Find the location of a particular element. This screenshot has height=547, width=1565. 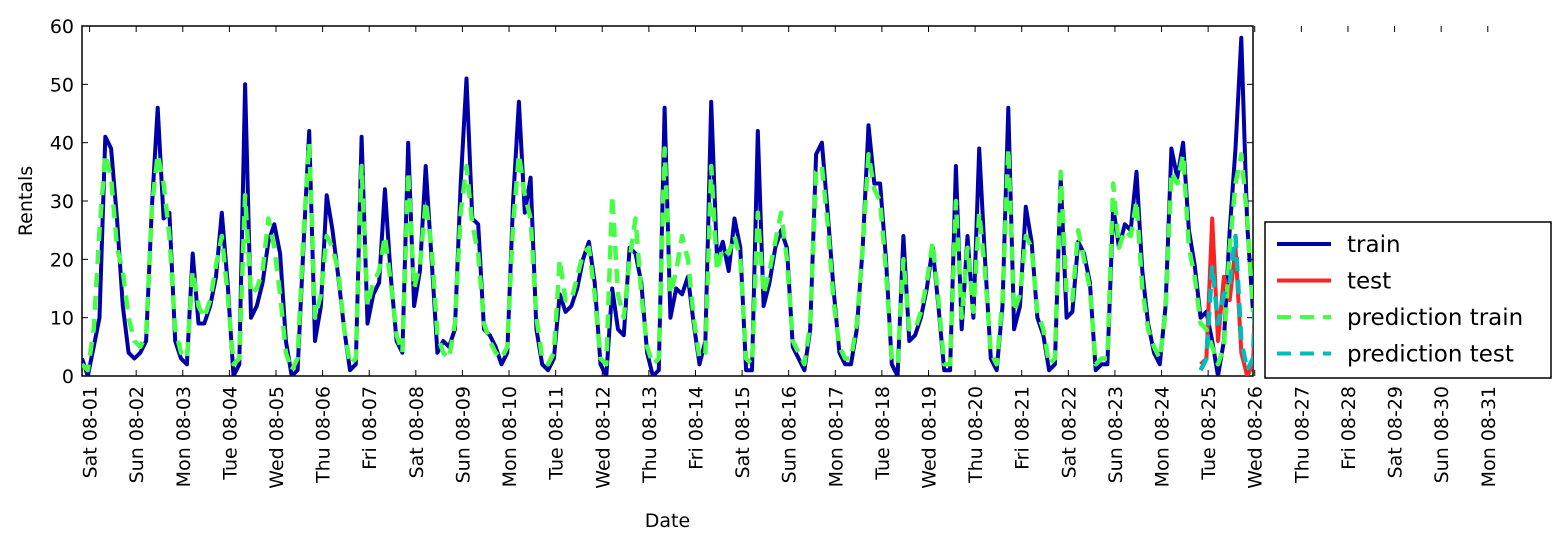

x-tick-label: Tue 08-11 is located at coordinates (557, 433).